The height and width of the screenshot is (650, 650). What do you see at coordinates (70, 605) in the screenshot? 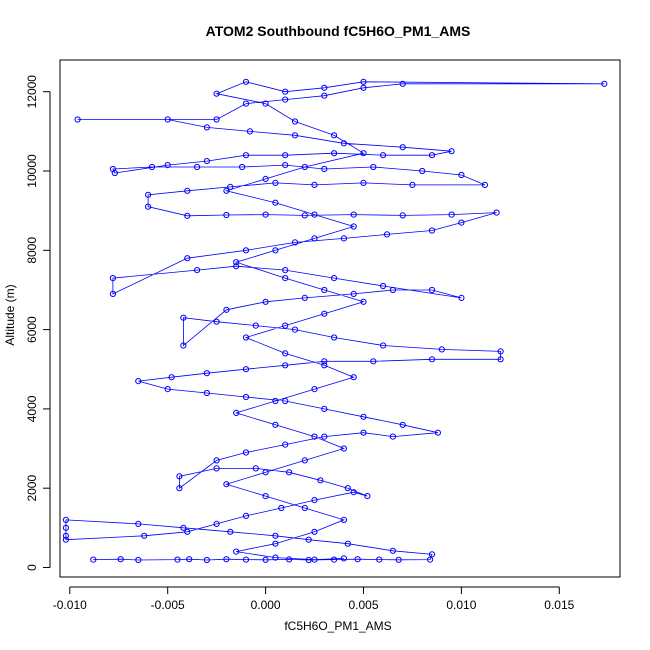
I see `x-tick-label: -0.010` at bounding box center [70, 605].